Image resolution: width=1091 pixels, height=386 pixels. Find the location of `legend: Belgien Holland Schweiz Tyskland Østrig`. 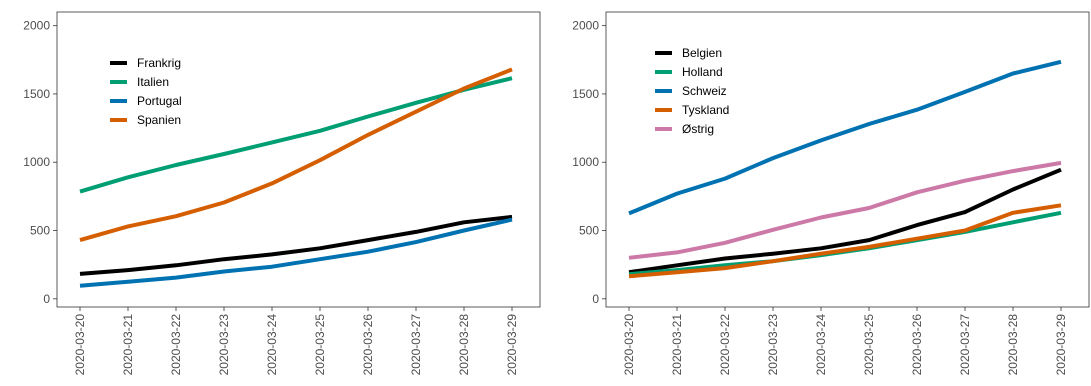

legend: Belgien Holland Schweiz Tyskland Østrig is located at coordinates (692, 91).